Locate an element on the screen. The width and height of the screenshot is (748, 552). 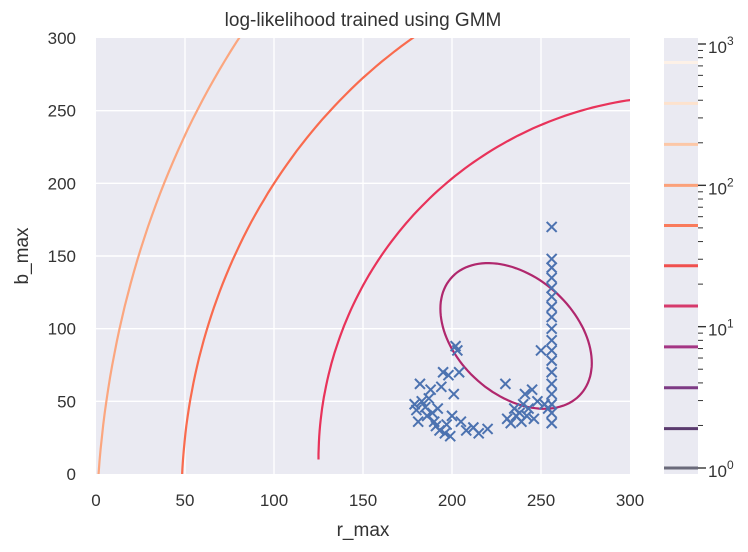
x-tick-label: 100 is located at coordinates (274, 500).